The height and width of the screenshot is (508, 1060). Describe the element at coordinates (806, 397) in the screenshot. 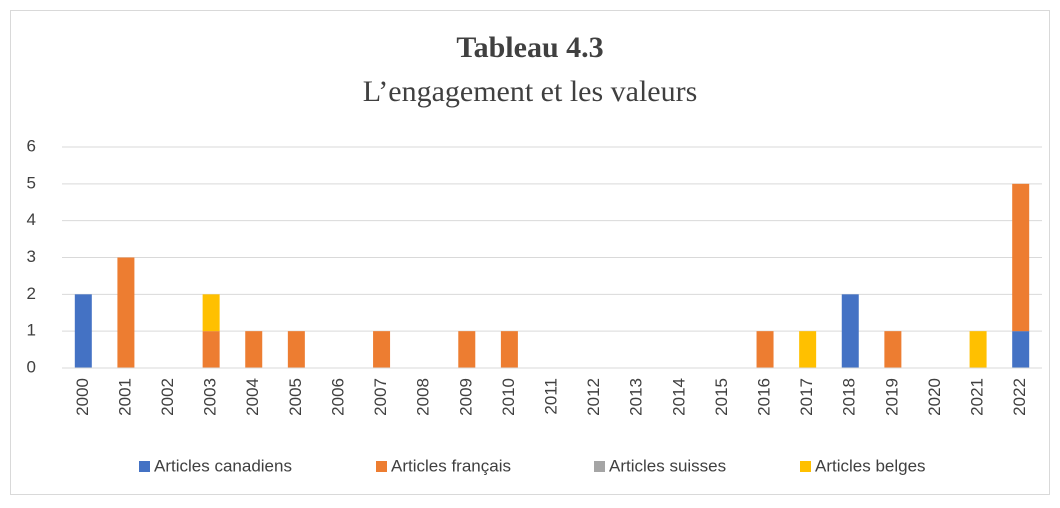

I see `x-tick-label: 2017` at that location.